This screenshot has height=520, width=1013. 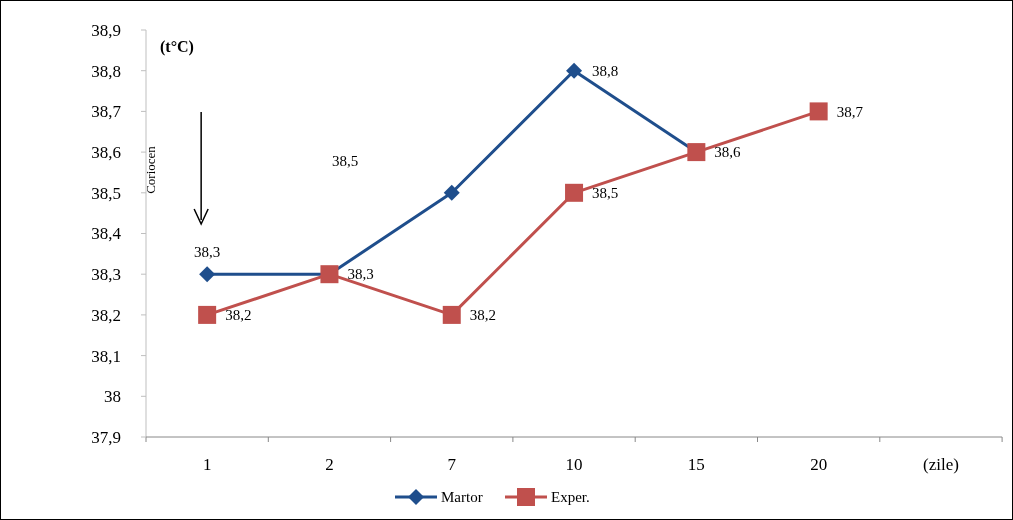 I want to click on x-tick-label: 1, so click(x=207, y=464).